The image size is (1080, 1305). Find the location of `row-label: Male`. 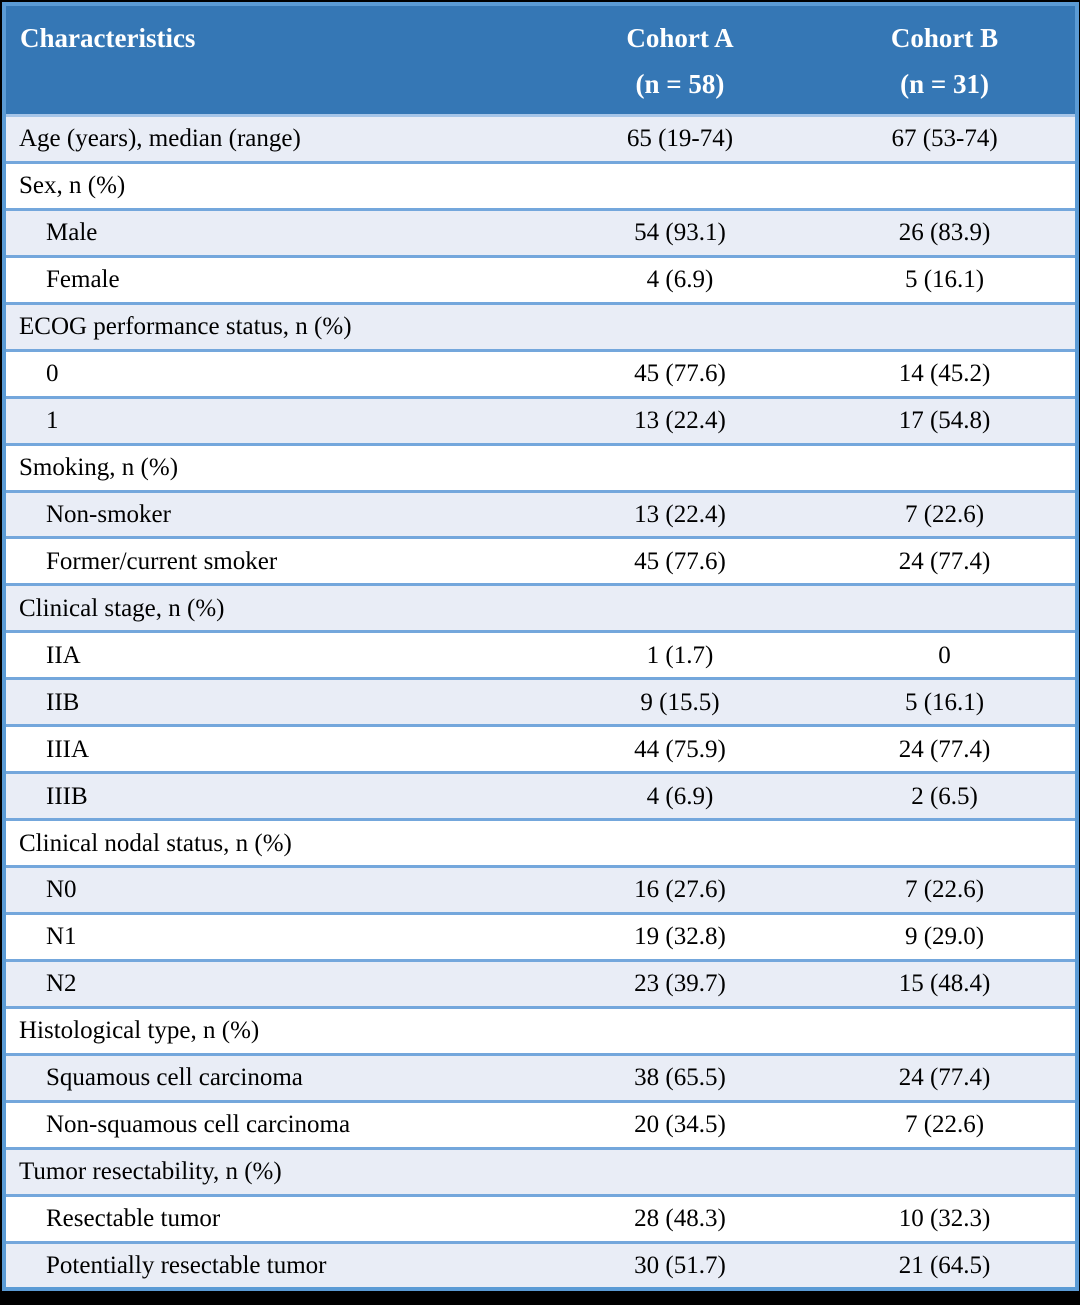

row-label: Male is located at coordinates (275, 233).